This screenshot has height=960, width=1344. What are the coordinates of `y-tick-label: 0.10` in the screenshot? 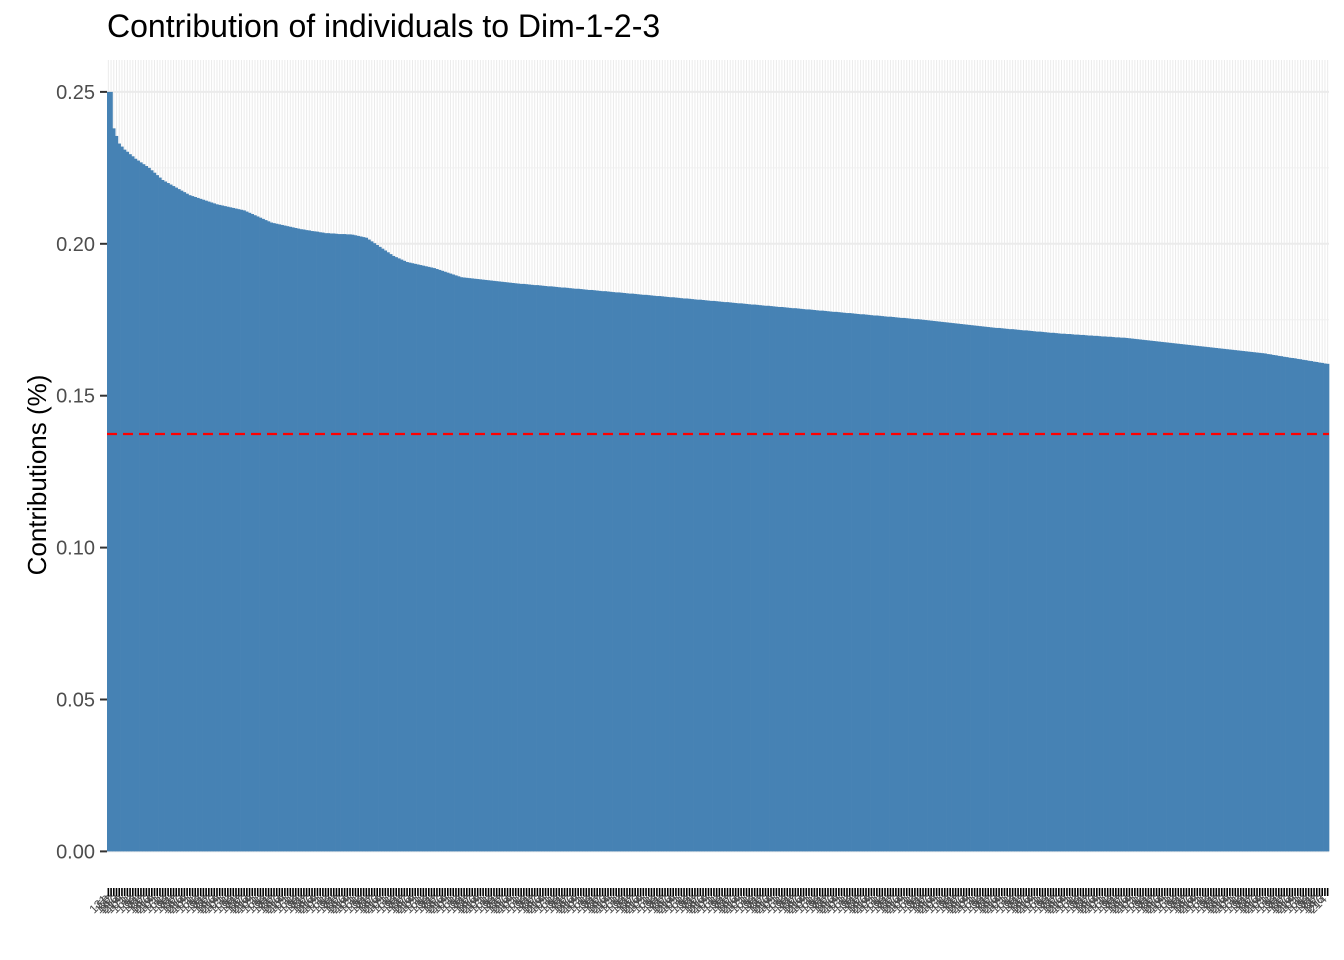 It's located at (75, 549).